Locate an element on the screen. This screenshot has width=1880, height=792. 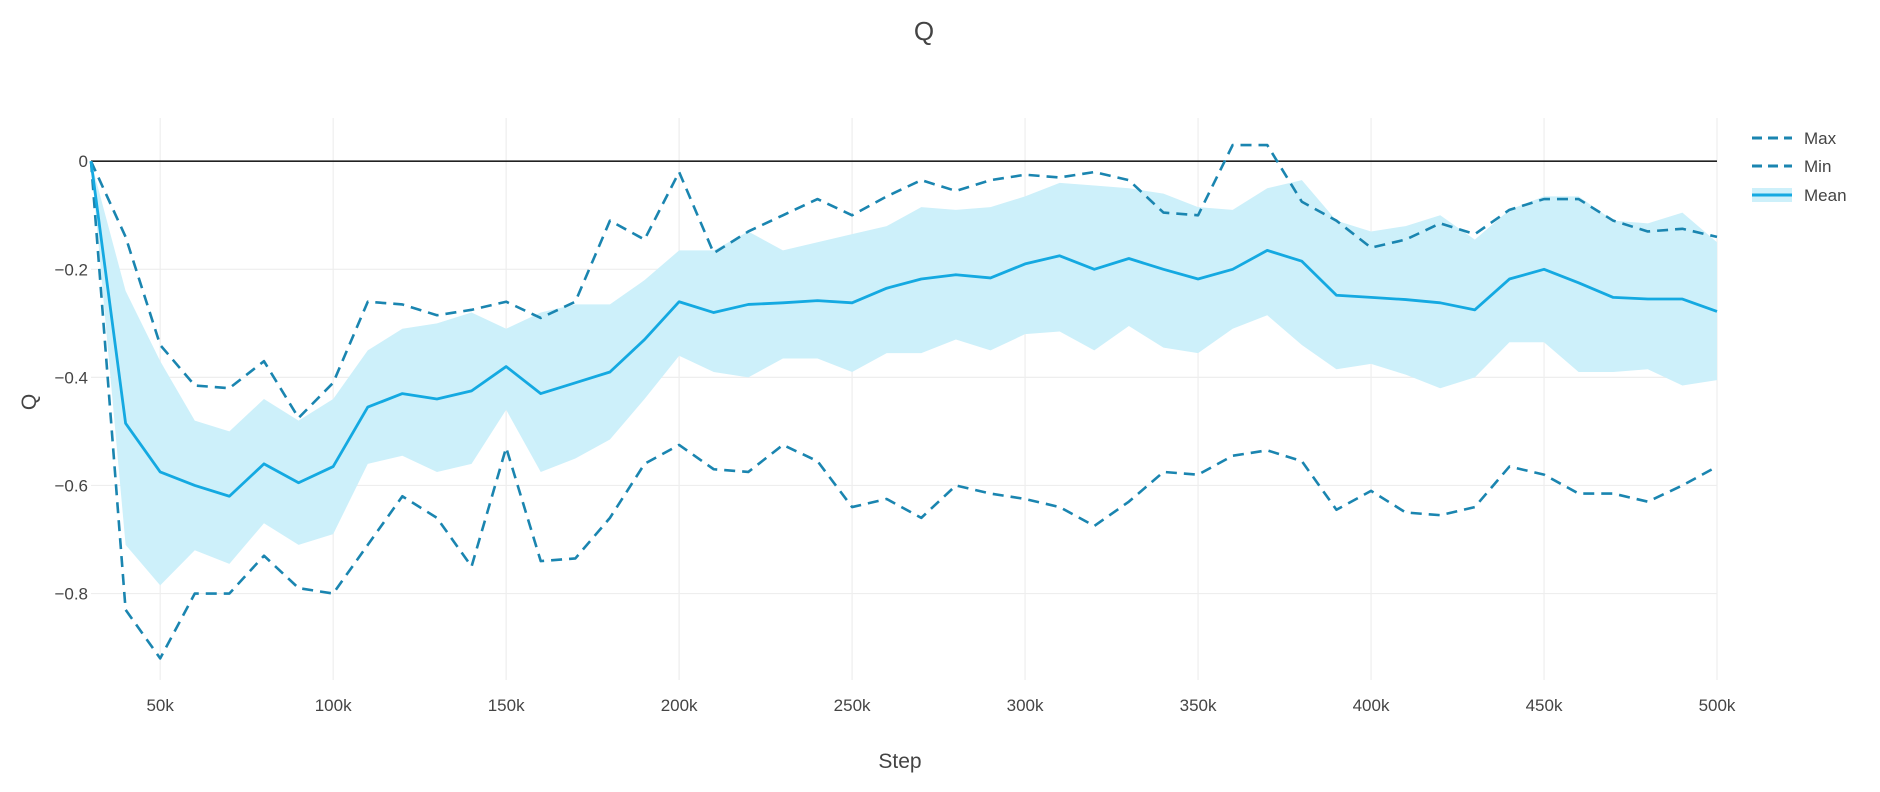
x-tick-label-350k: 350k is located at coordinates (1198, 705).